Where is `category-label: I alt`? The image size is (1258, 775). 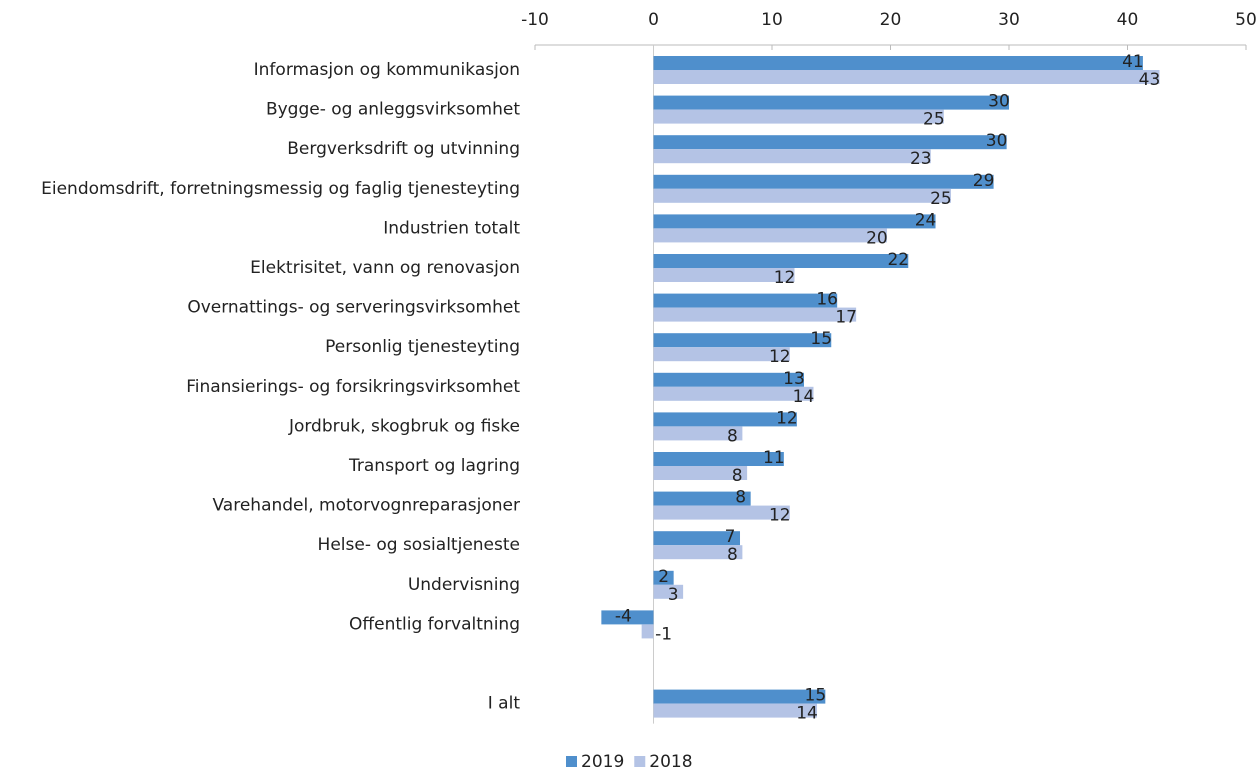 category-label: I alt is located at coordinates (504, 704).